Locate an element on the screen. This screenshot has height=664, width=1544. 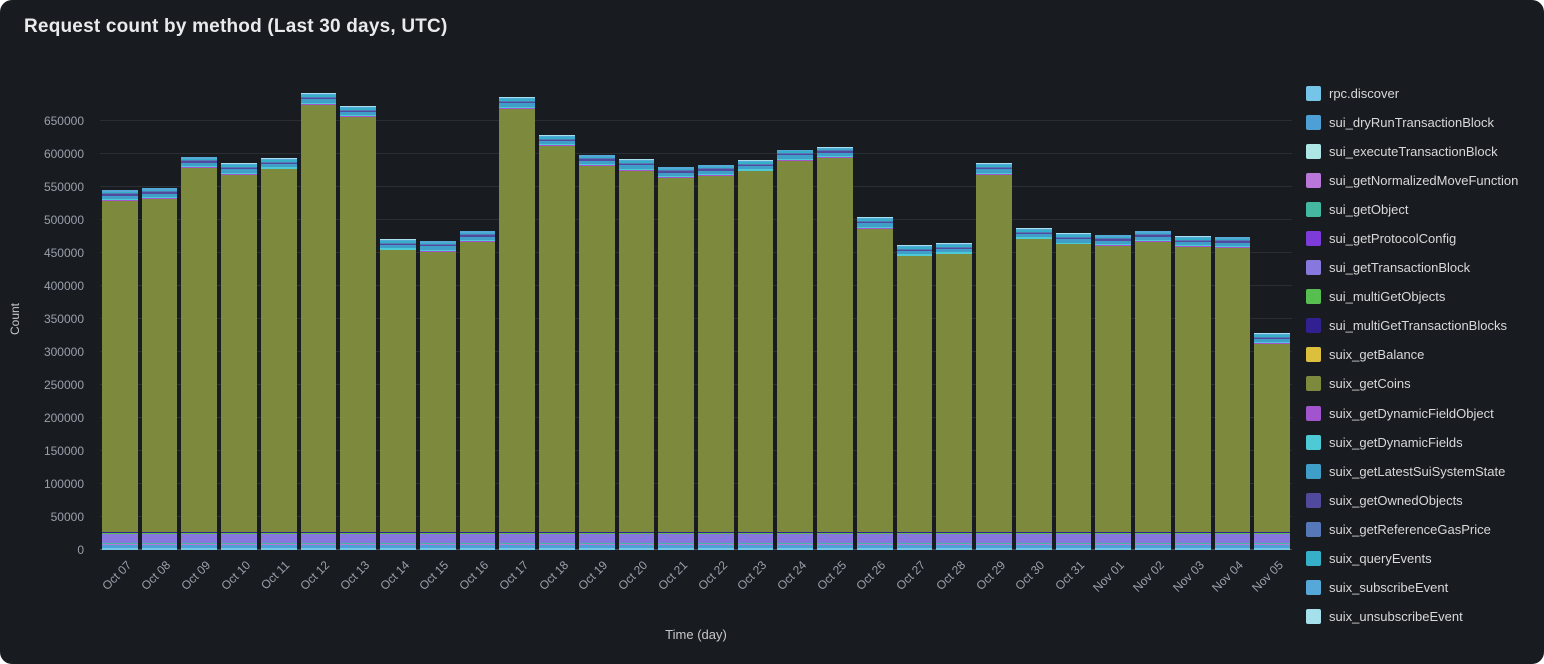
x-tick-label: Oct 11 is located at coordinates (275, 575).